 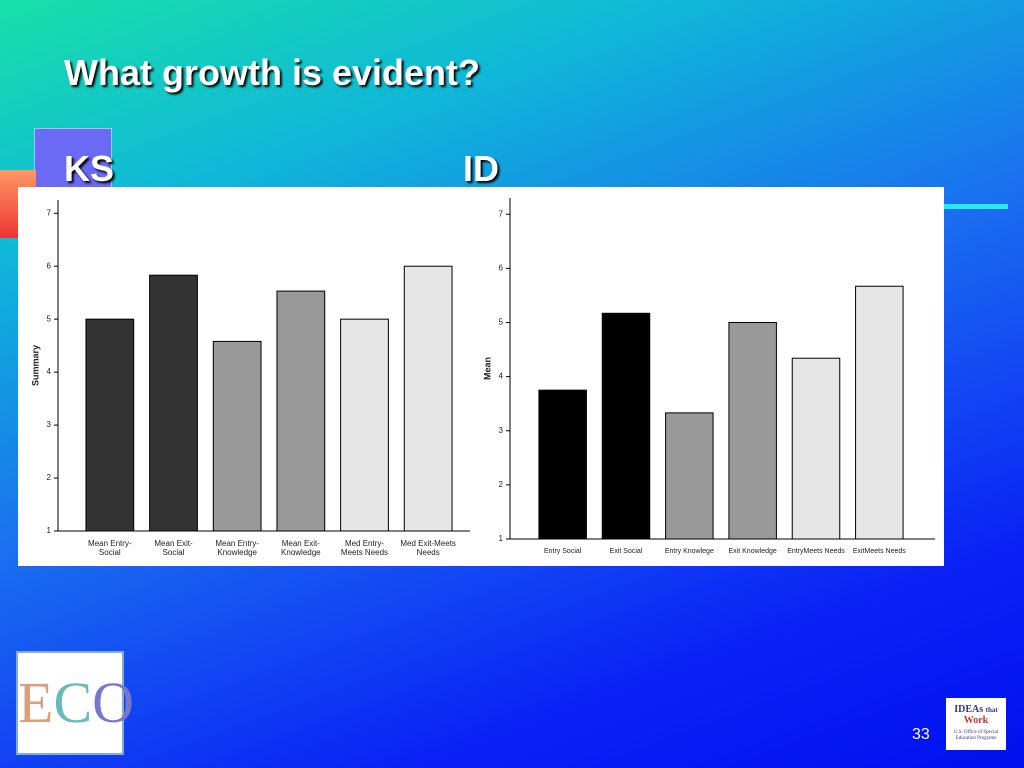 What do you see at coordinates (75, 703) in the screenshot?
I see `eco-logo: ECO` at bounding box center [75, 703].